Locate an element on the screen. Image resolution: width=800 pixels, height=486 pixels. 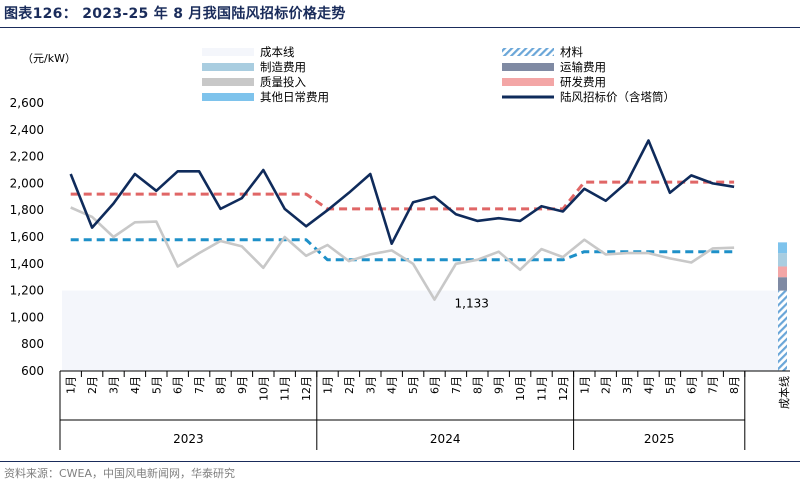
y-tick-label: 1,400 is located at coordinates (27, 264).